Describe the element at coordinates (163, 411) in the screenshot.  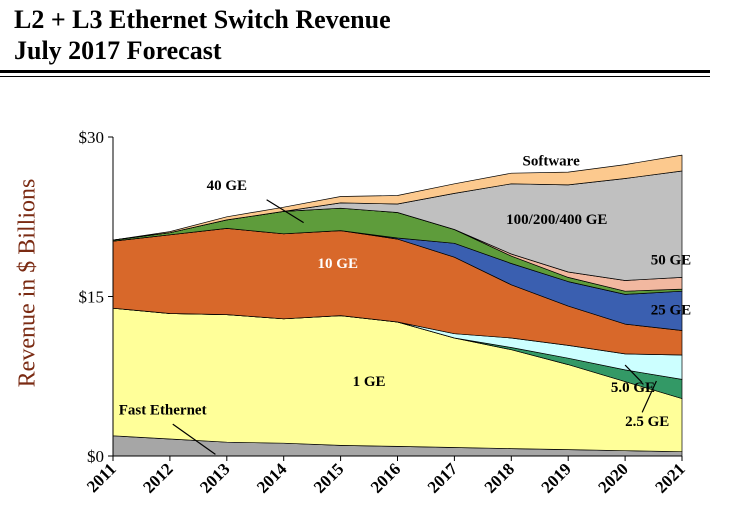
I see `series-label-fast-ethernet: Fast Ethernet` at that location.